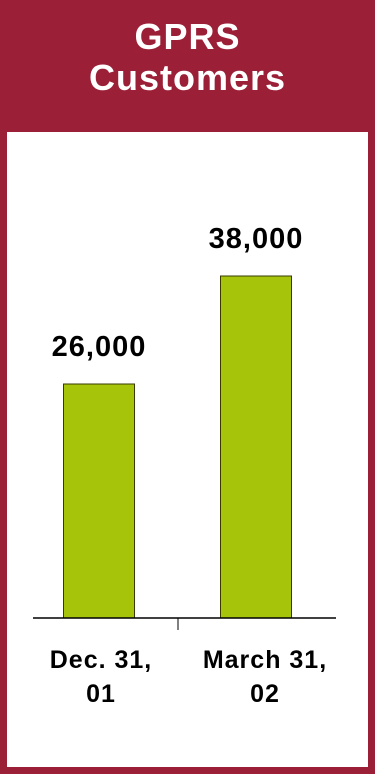 The width and height of the screenshot is (375, 774). Describe the element at coordinates (101, 660) in the screenshot. I see `x-tick-label-1-line-1: Dec. 31,` at that location.